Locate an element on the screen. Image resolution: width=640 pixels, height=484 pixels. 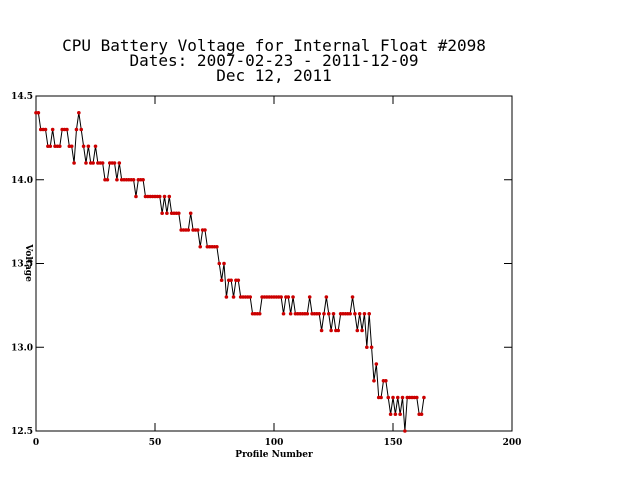
y-axis-label: Voltage is located at coordinates (28, 262).